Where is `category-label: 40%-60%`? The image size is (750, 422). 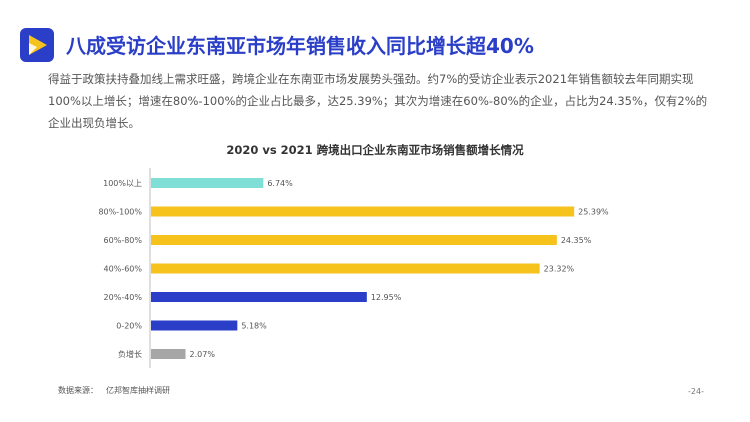
category-label: 40%-60% is located at coordinates (123, 269).